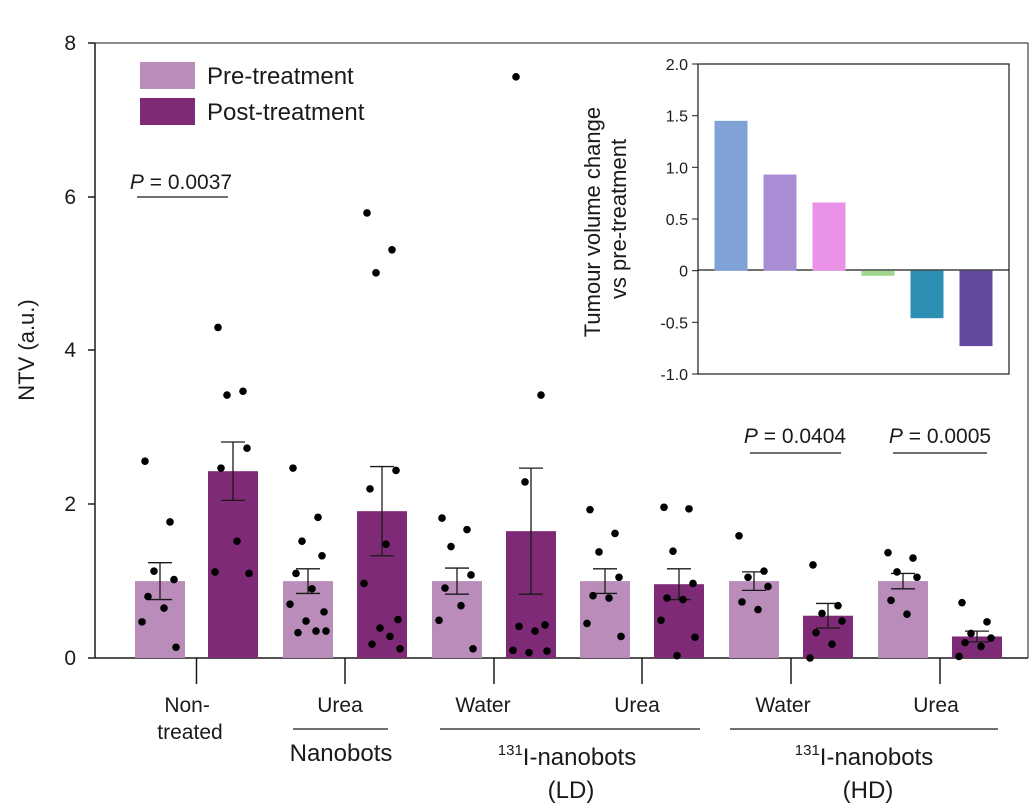  What do you see at coordinates (187, 705) in the screenshot?
I see `x-category-label-line: Non-` at bounding box center [187, 705].